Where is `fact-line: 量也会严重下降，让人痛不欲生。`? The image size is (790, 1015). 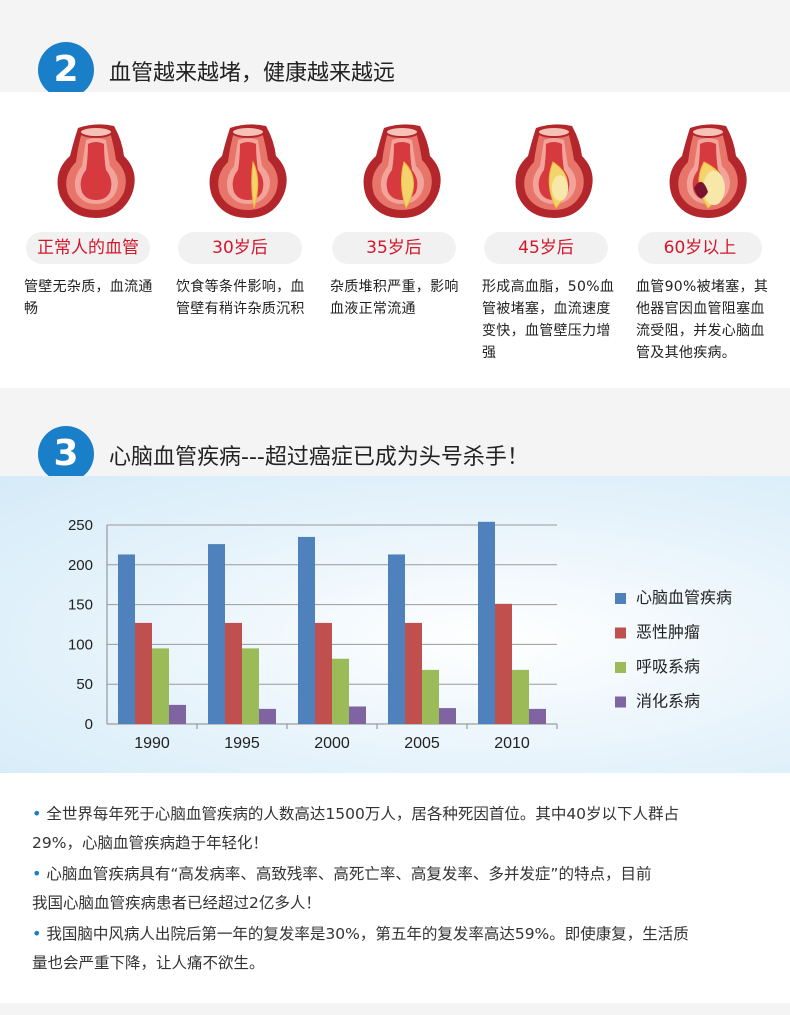
fact-line: 量也会严重下降，让人痛不欲生。 is located at coordinates (148, 963).